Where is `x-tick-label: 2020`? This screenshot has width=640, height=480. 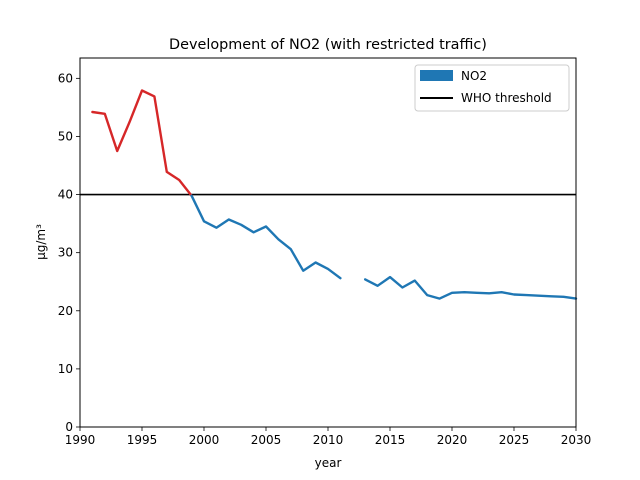 x-tick-label: 2020 is located at coordinates (452, 440).